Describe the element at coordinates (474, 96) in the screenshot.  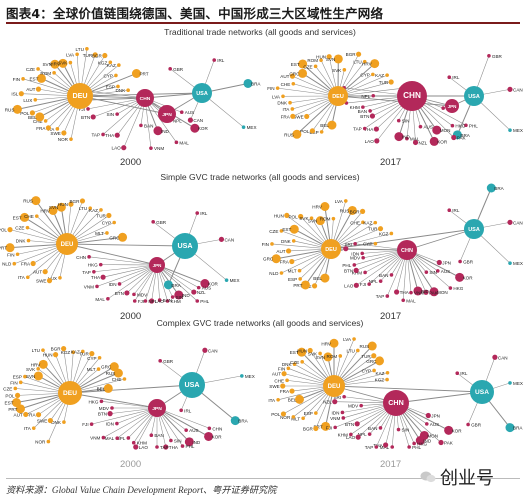
I see `hub-usa` at that location.